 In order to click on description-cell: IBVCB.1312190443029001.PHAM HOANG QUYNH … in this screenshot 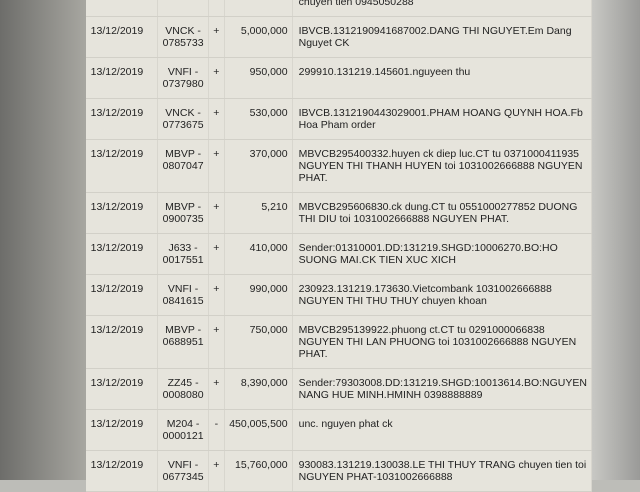, I will do `click(442, 119)`.